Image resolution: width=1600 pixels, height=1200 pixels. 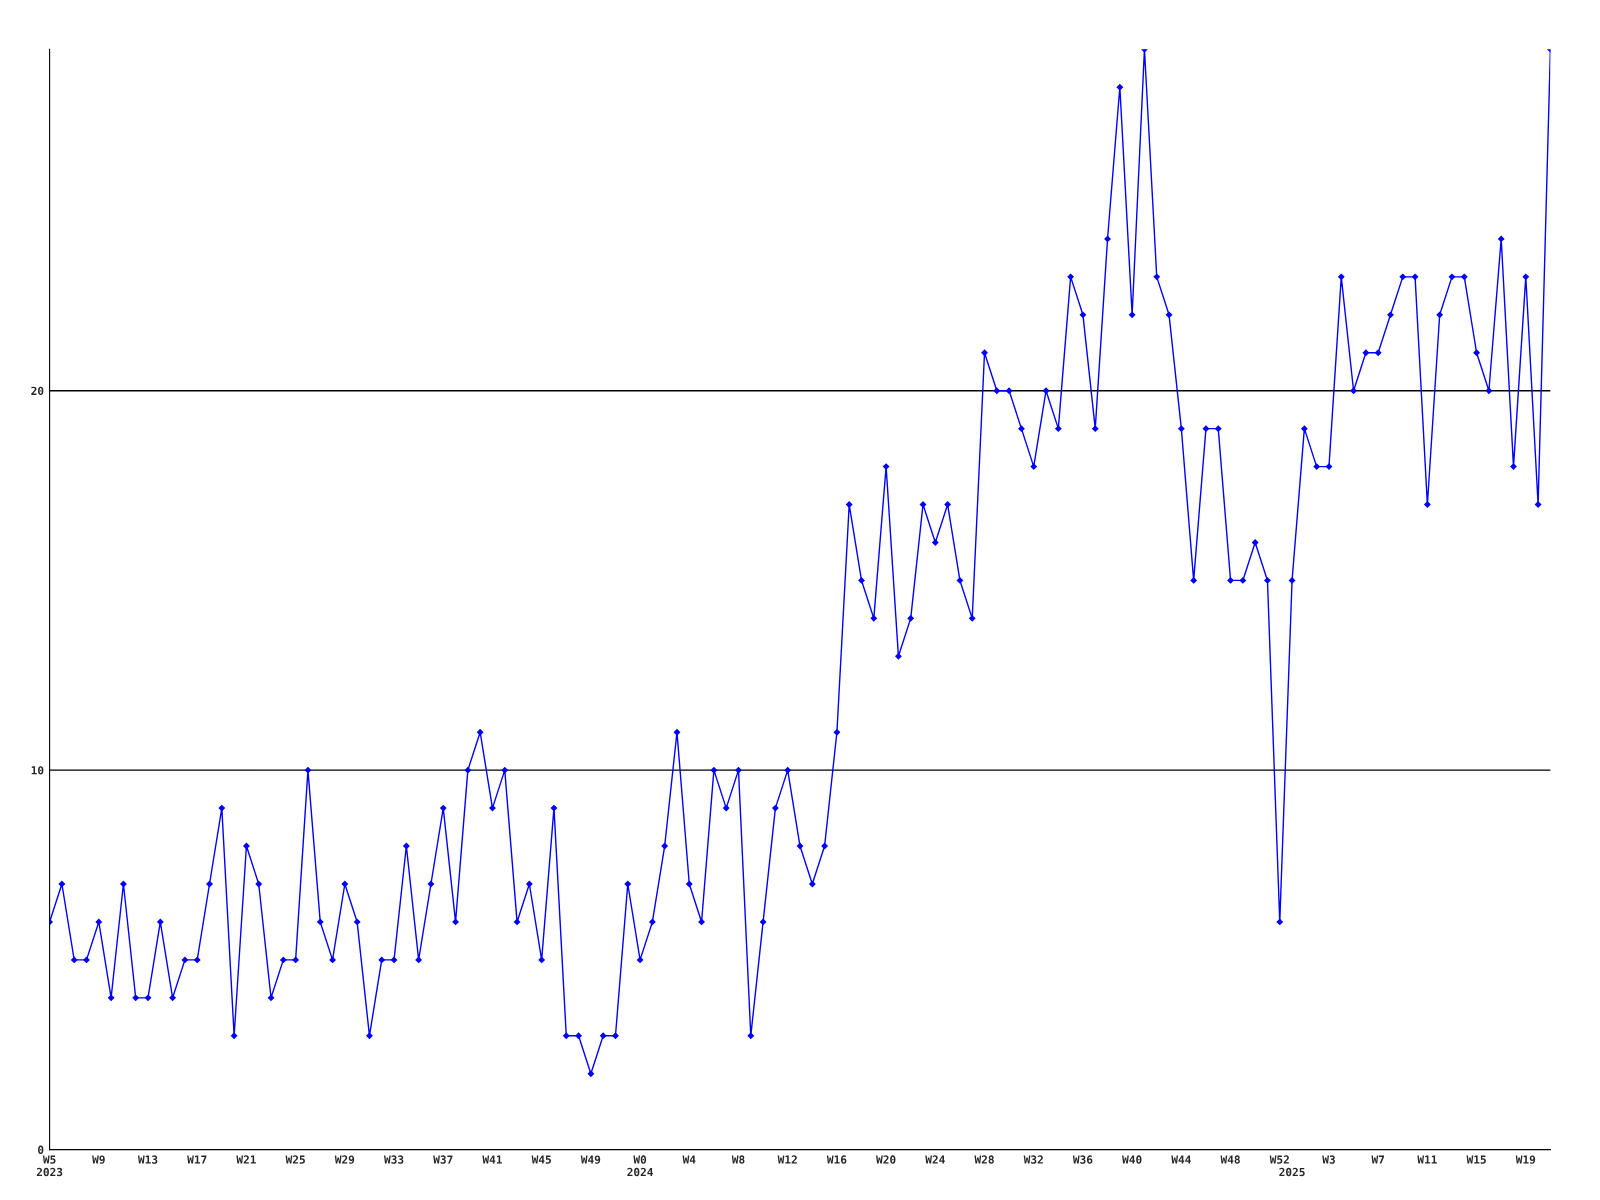 I want to click on x-tick-label: W16, so click(x=836, y=1159).